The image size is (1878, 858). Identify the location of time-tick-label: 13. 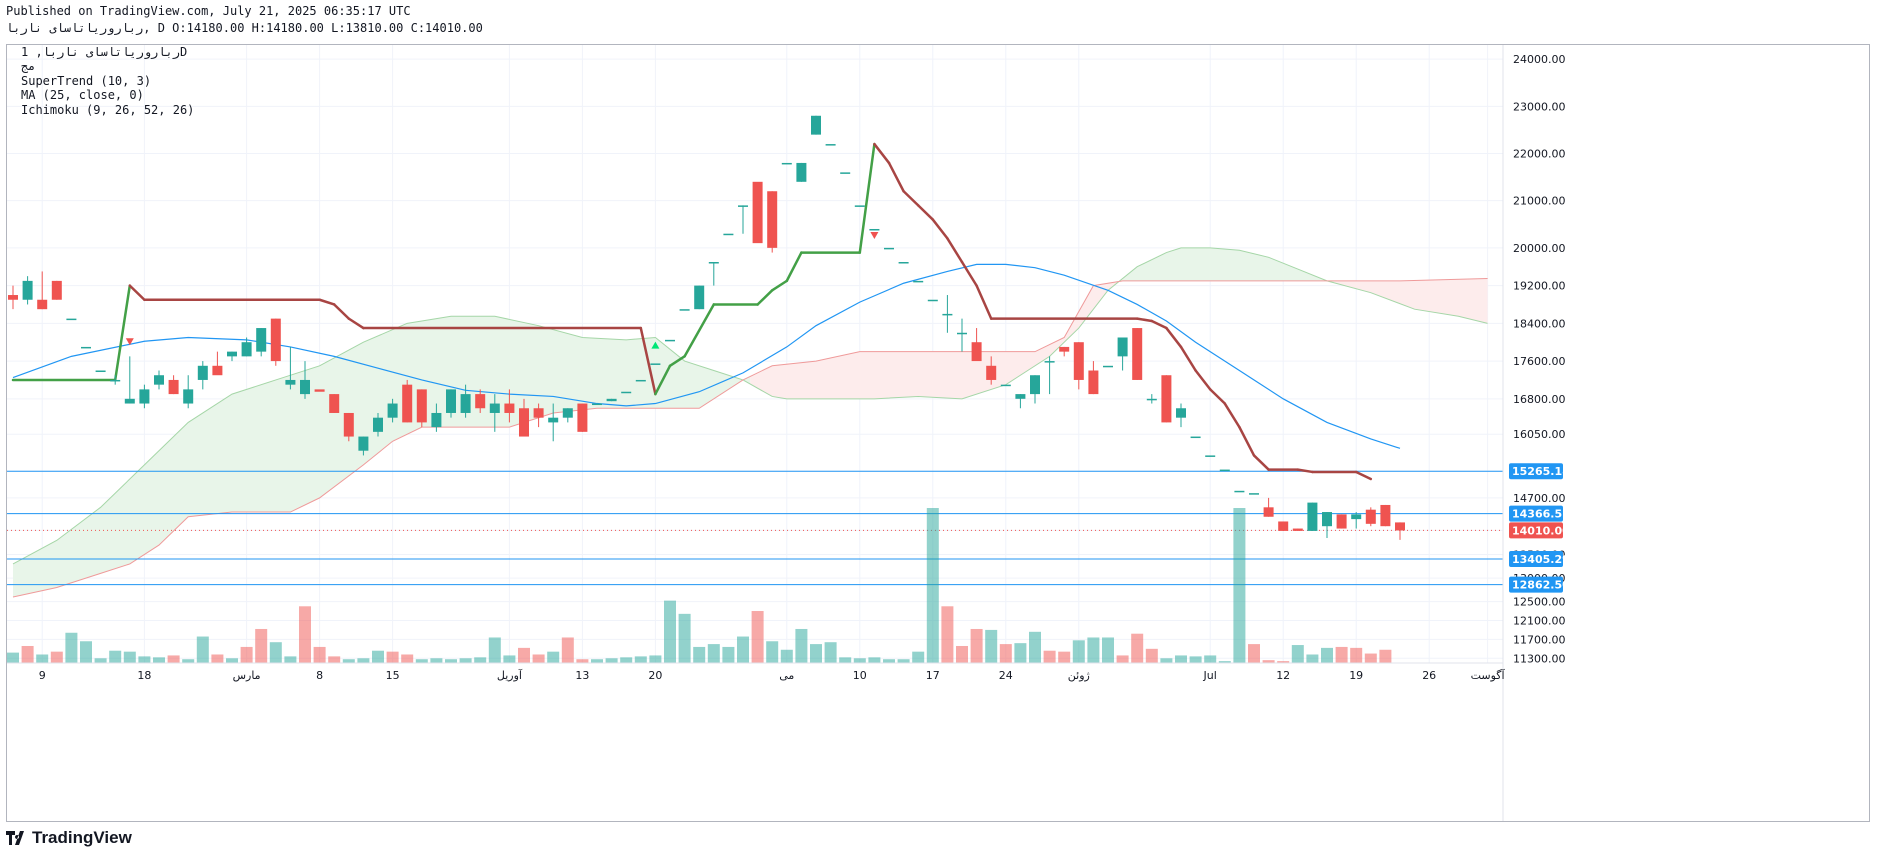
(582, 675).